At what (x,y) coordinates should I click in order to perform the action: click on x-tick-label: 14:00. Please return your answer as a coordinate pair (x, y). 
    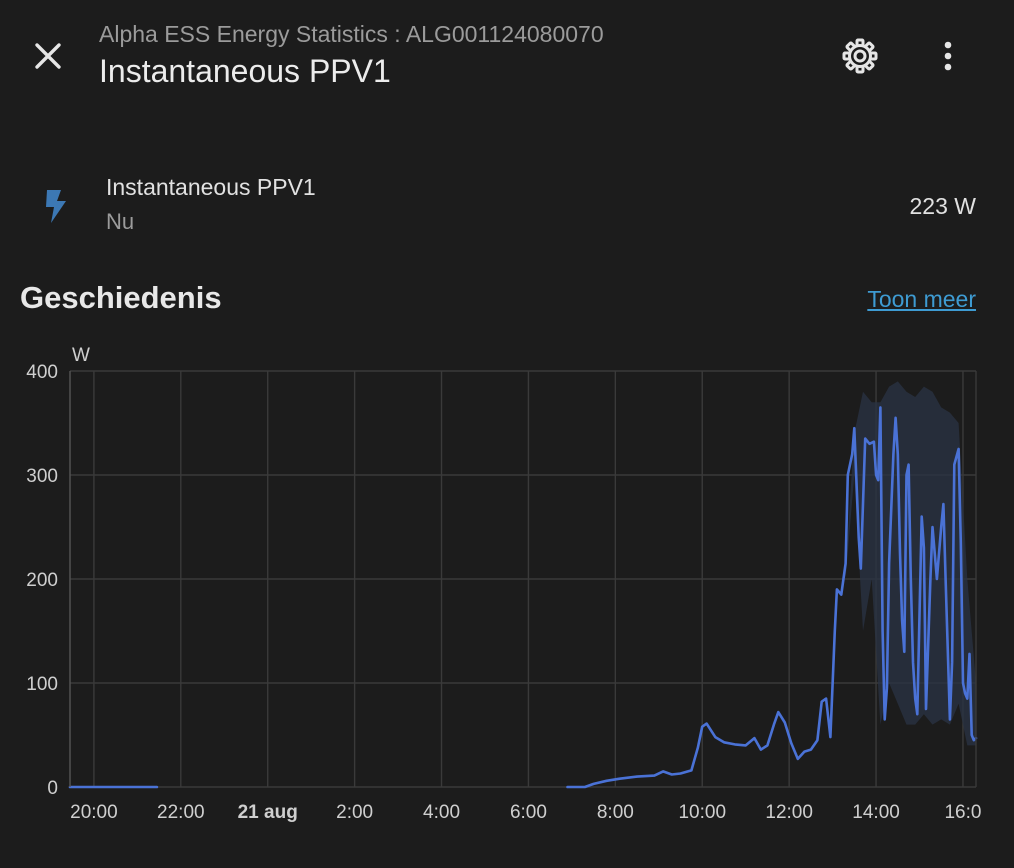
    Looking at the image, I should click on (876, 812).